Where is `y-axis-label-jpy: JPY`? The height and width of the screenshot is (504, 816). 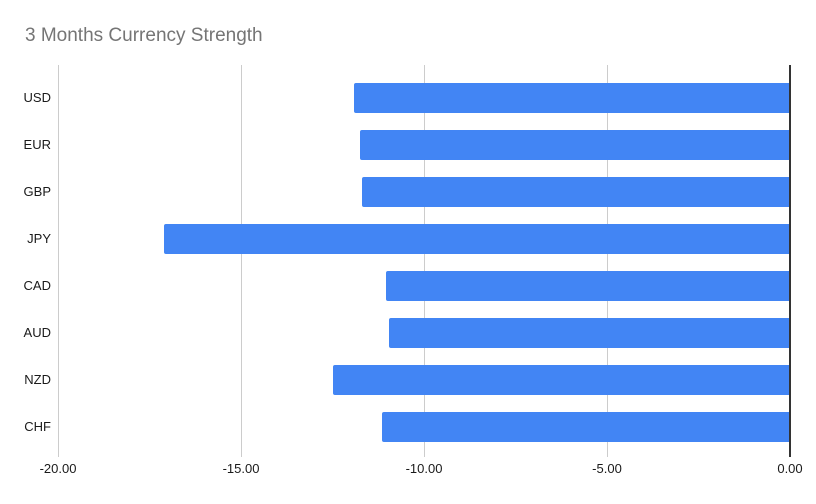
y-axis-label-jpy: JPY is located at coordinates (39, 238).